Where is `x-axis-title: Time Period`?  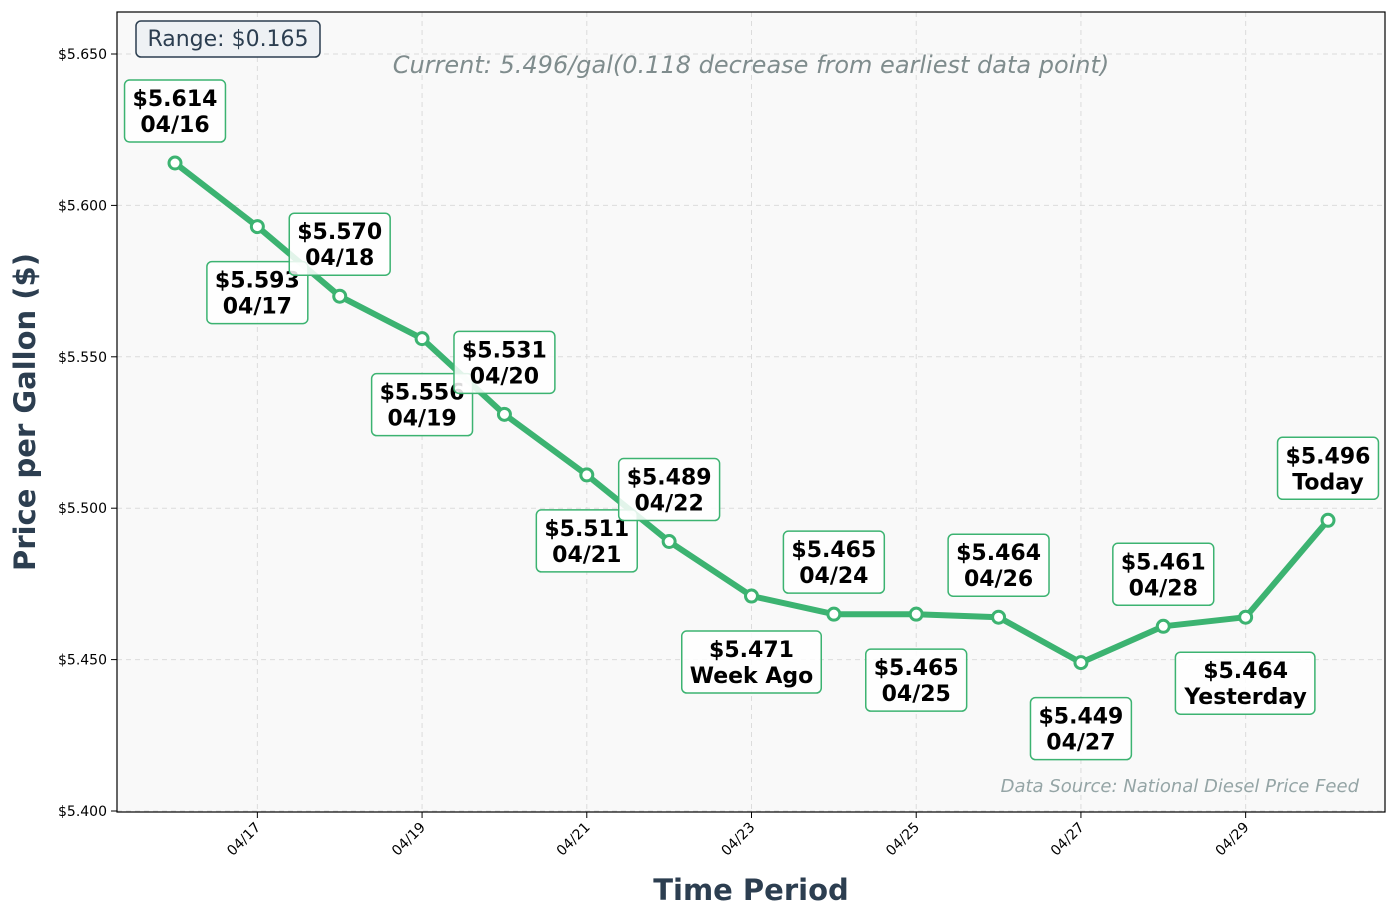
x-axis-title: Time Period is located at coordinates (751, 890).